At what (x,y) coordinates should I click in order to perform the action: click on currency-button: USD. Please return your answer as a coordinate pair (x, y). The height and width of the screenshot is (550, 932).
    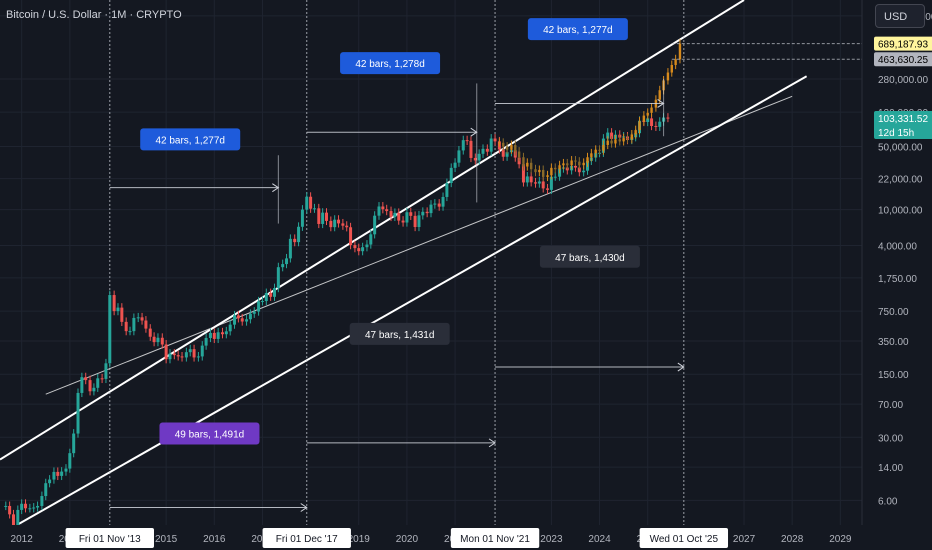
    Looking at the image, I should click on (900, 16).